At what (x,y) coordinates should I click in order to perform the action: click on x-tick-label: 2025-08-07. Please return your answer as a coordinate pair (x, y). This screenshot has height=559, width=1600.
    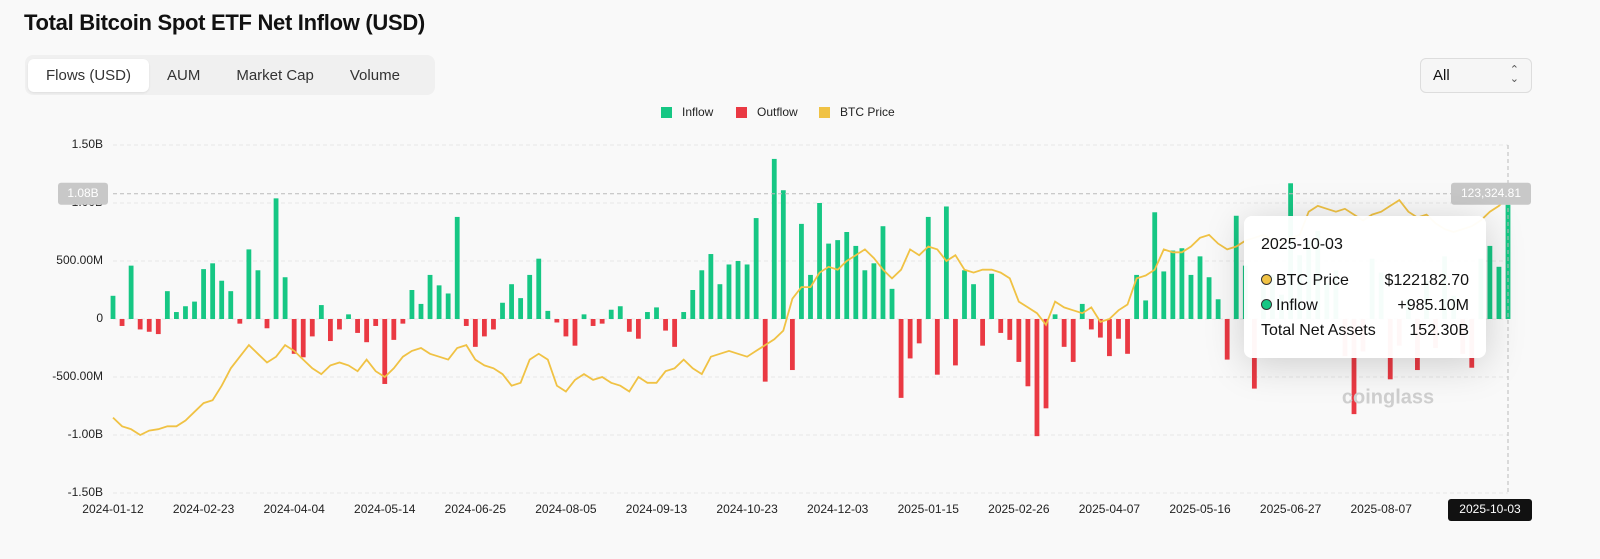
    Looking at the image, I should click on (1381, 509).